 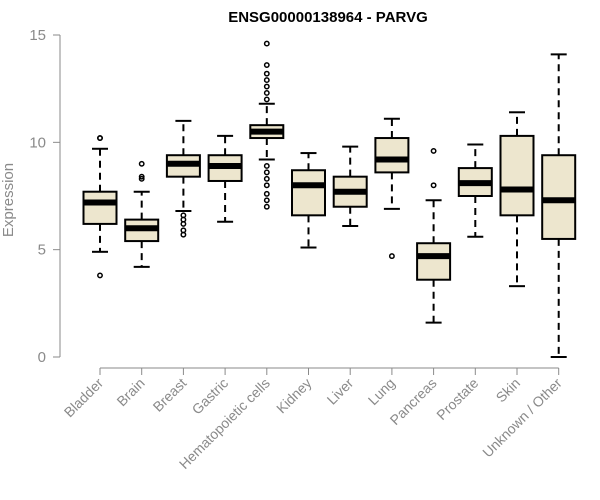 I want to click on box-brain, so click(x=142, y=214).